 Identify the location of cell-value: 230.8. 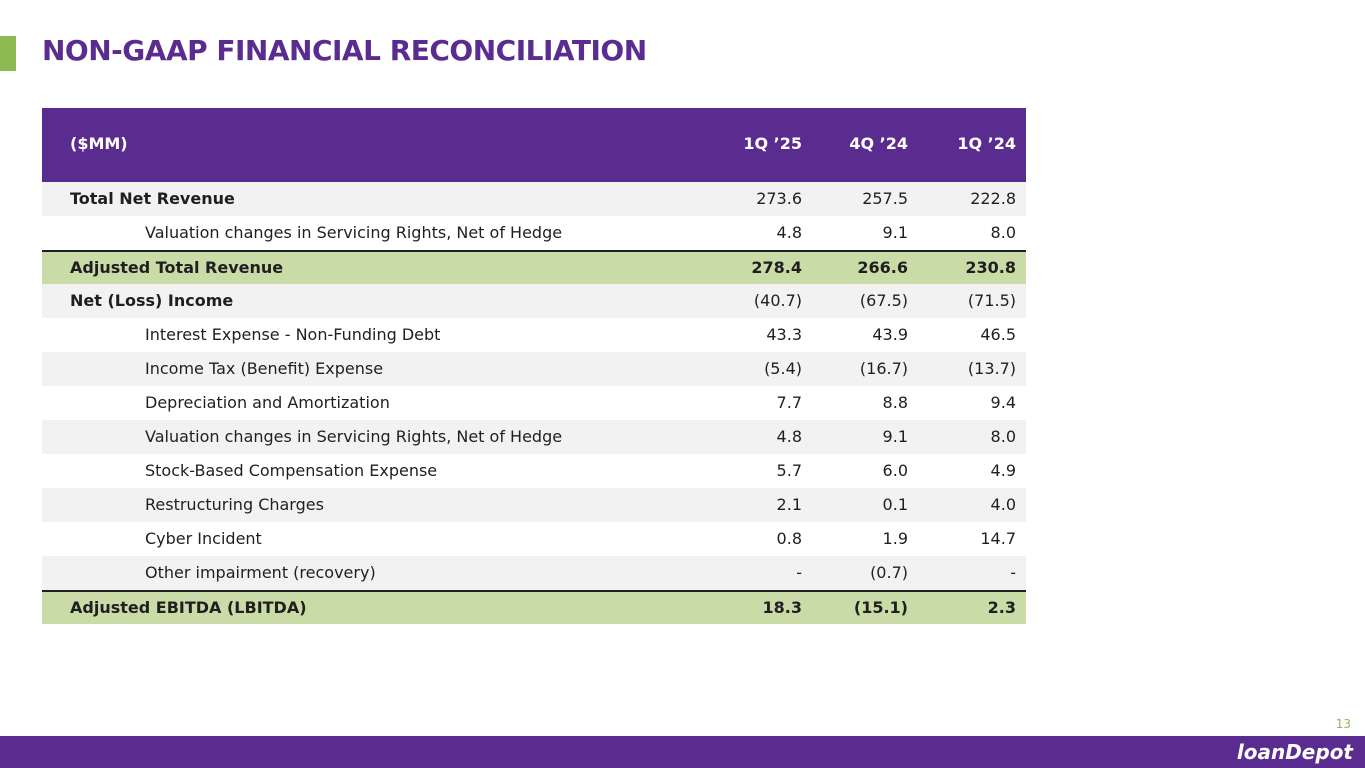
(990, 267).